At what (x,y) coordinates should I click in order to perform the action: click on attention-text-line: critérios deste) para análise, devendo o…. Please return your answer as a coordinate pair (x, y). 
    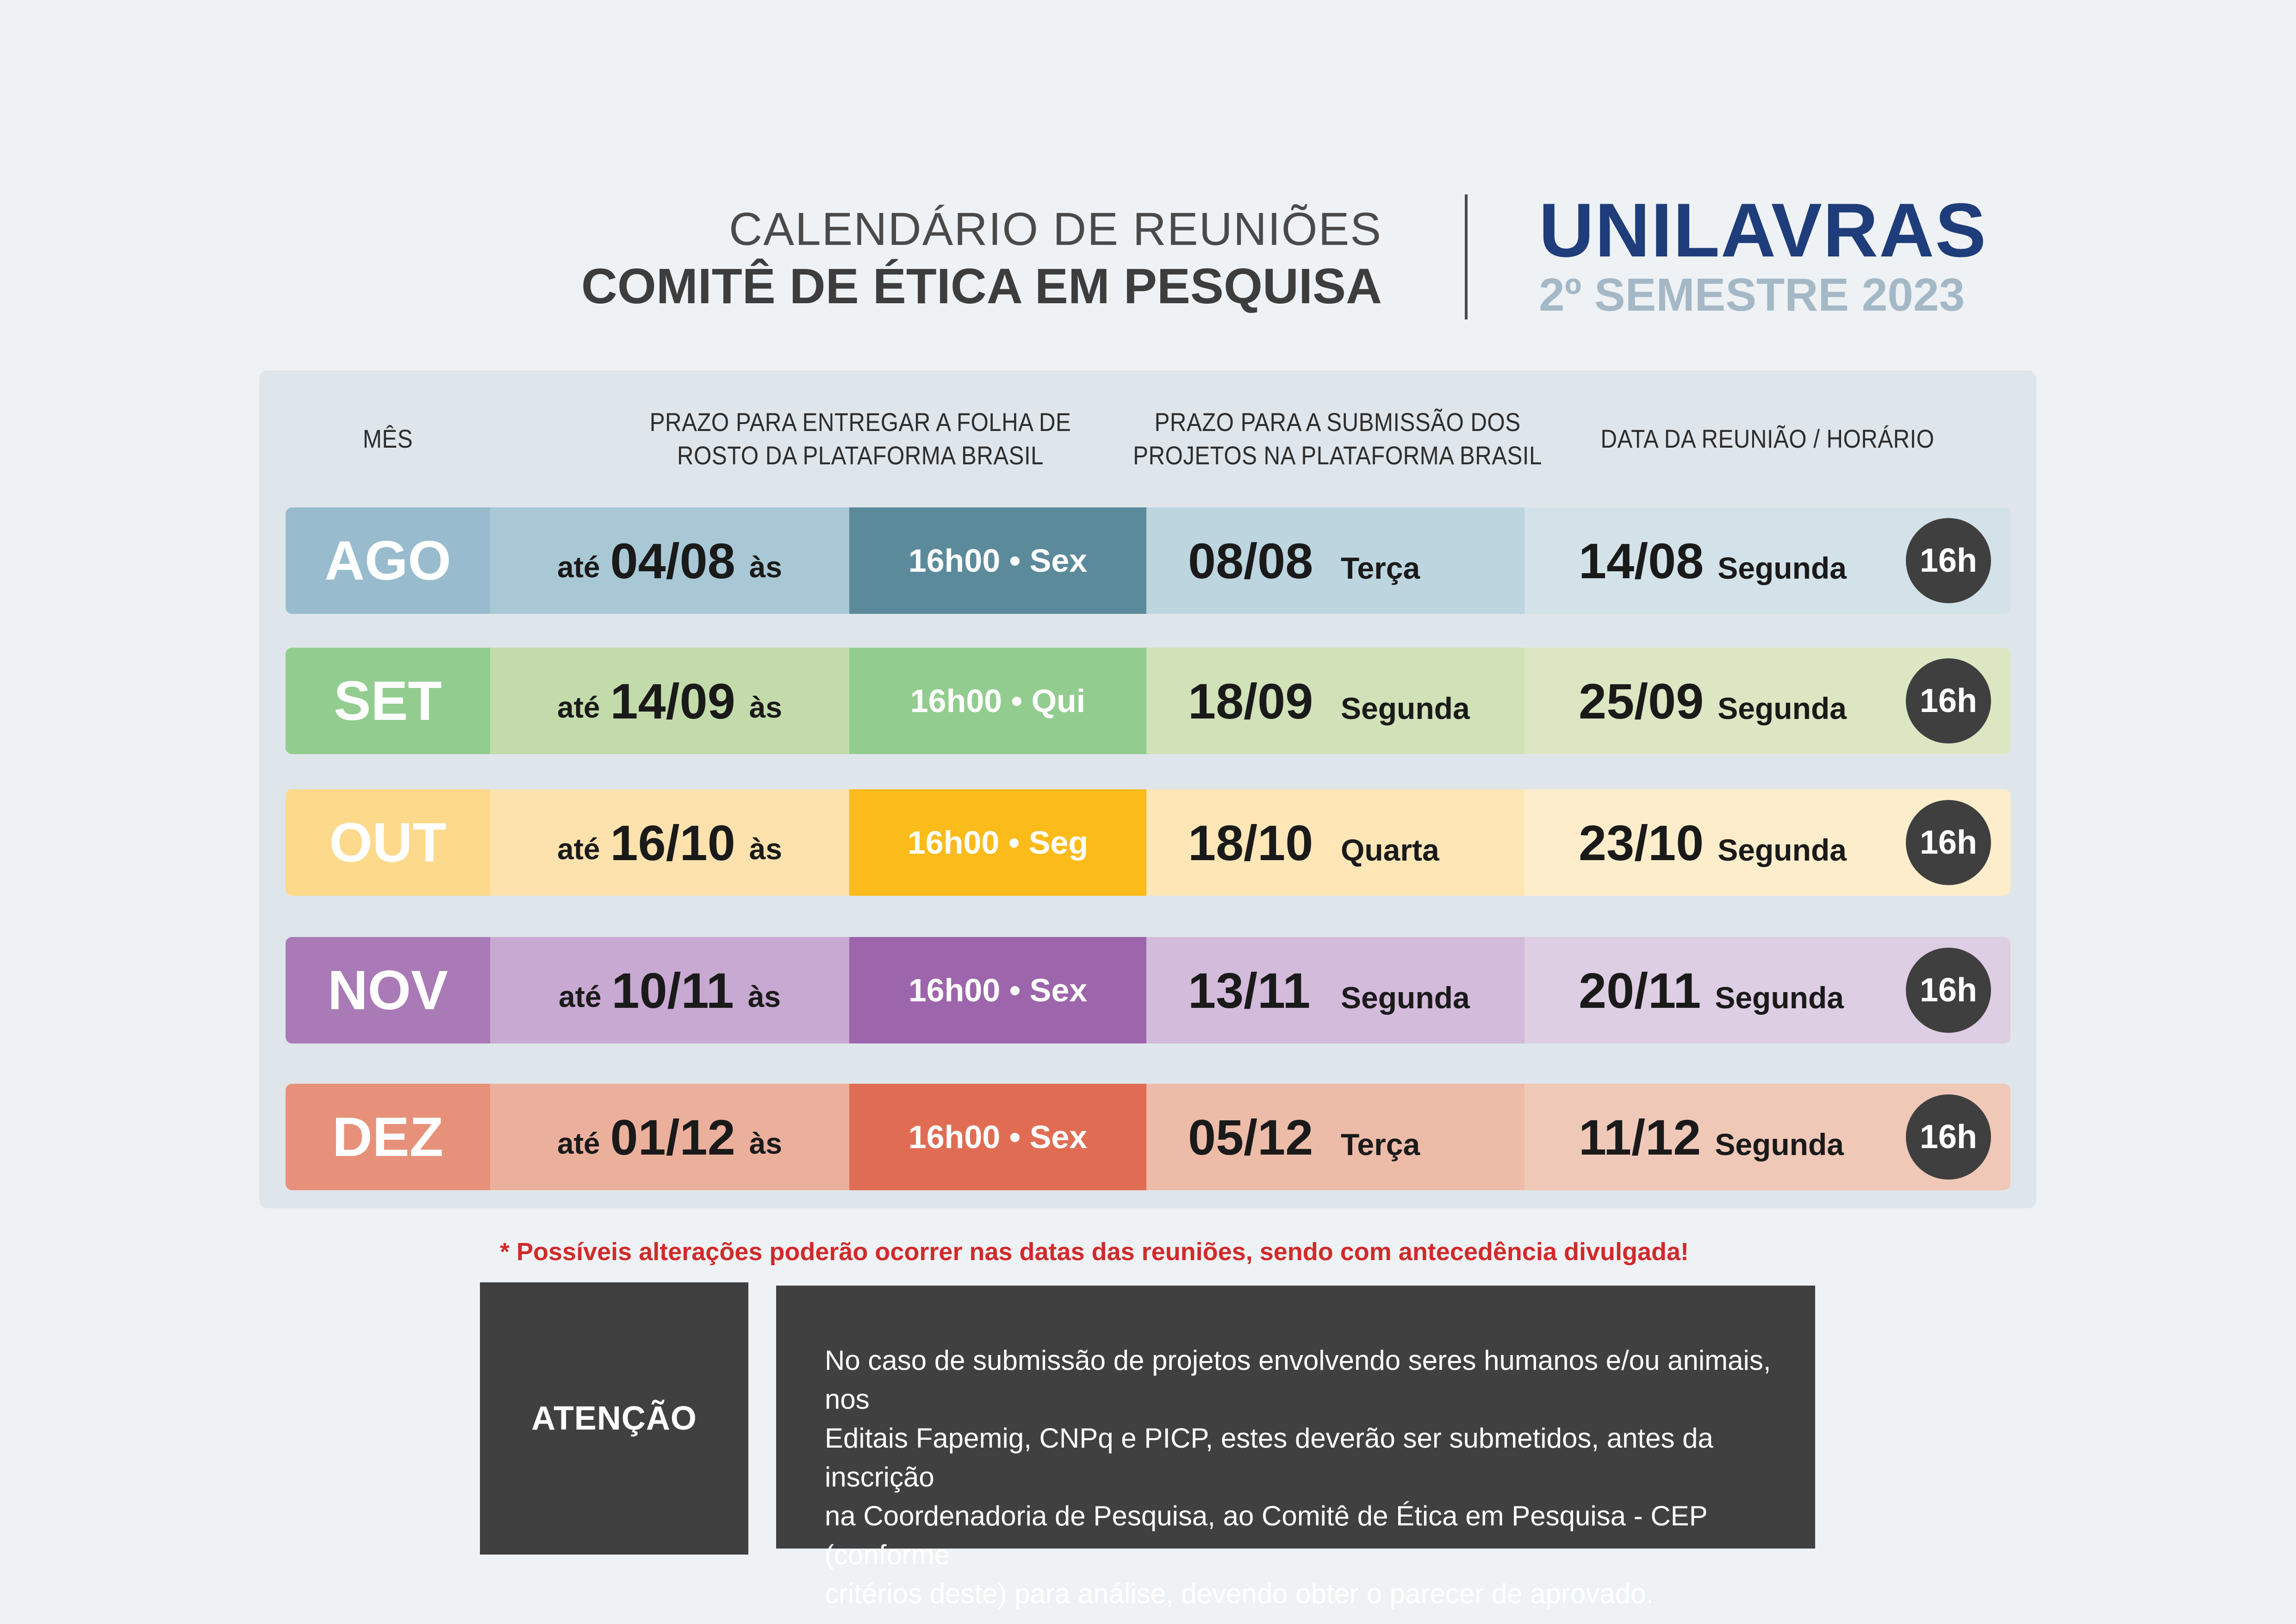
    Looking at the image, I should click on (1239, 1593).